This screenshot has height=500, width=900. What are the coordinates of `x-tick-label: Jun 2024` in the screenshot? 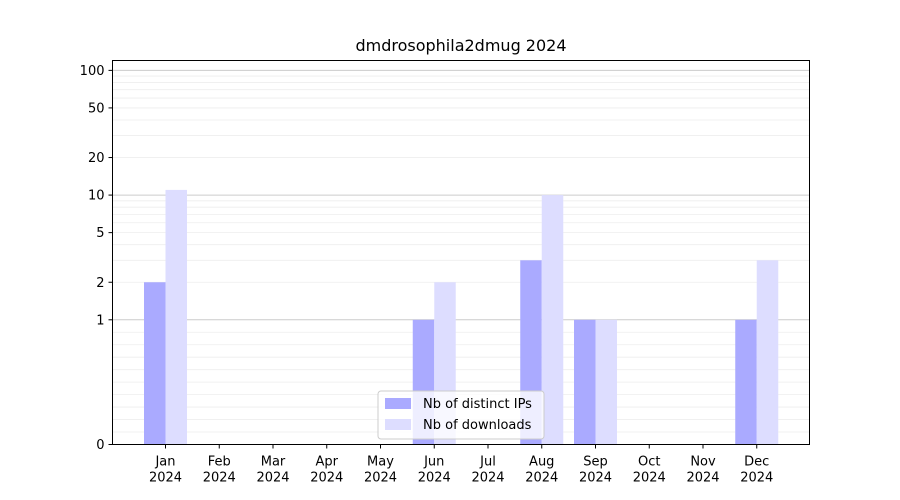 It's located at (434, 470).